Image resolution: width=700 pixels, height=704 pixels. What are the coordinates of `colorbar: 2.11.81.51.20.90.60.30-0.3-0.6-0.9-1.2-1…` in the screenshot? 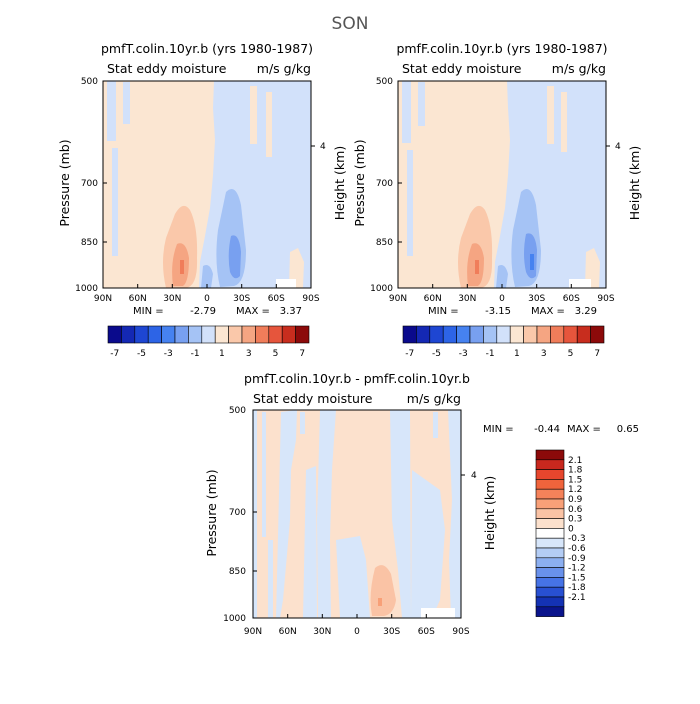 It's located at (560, 533).